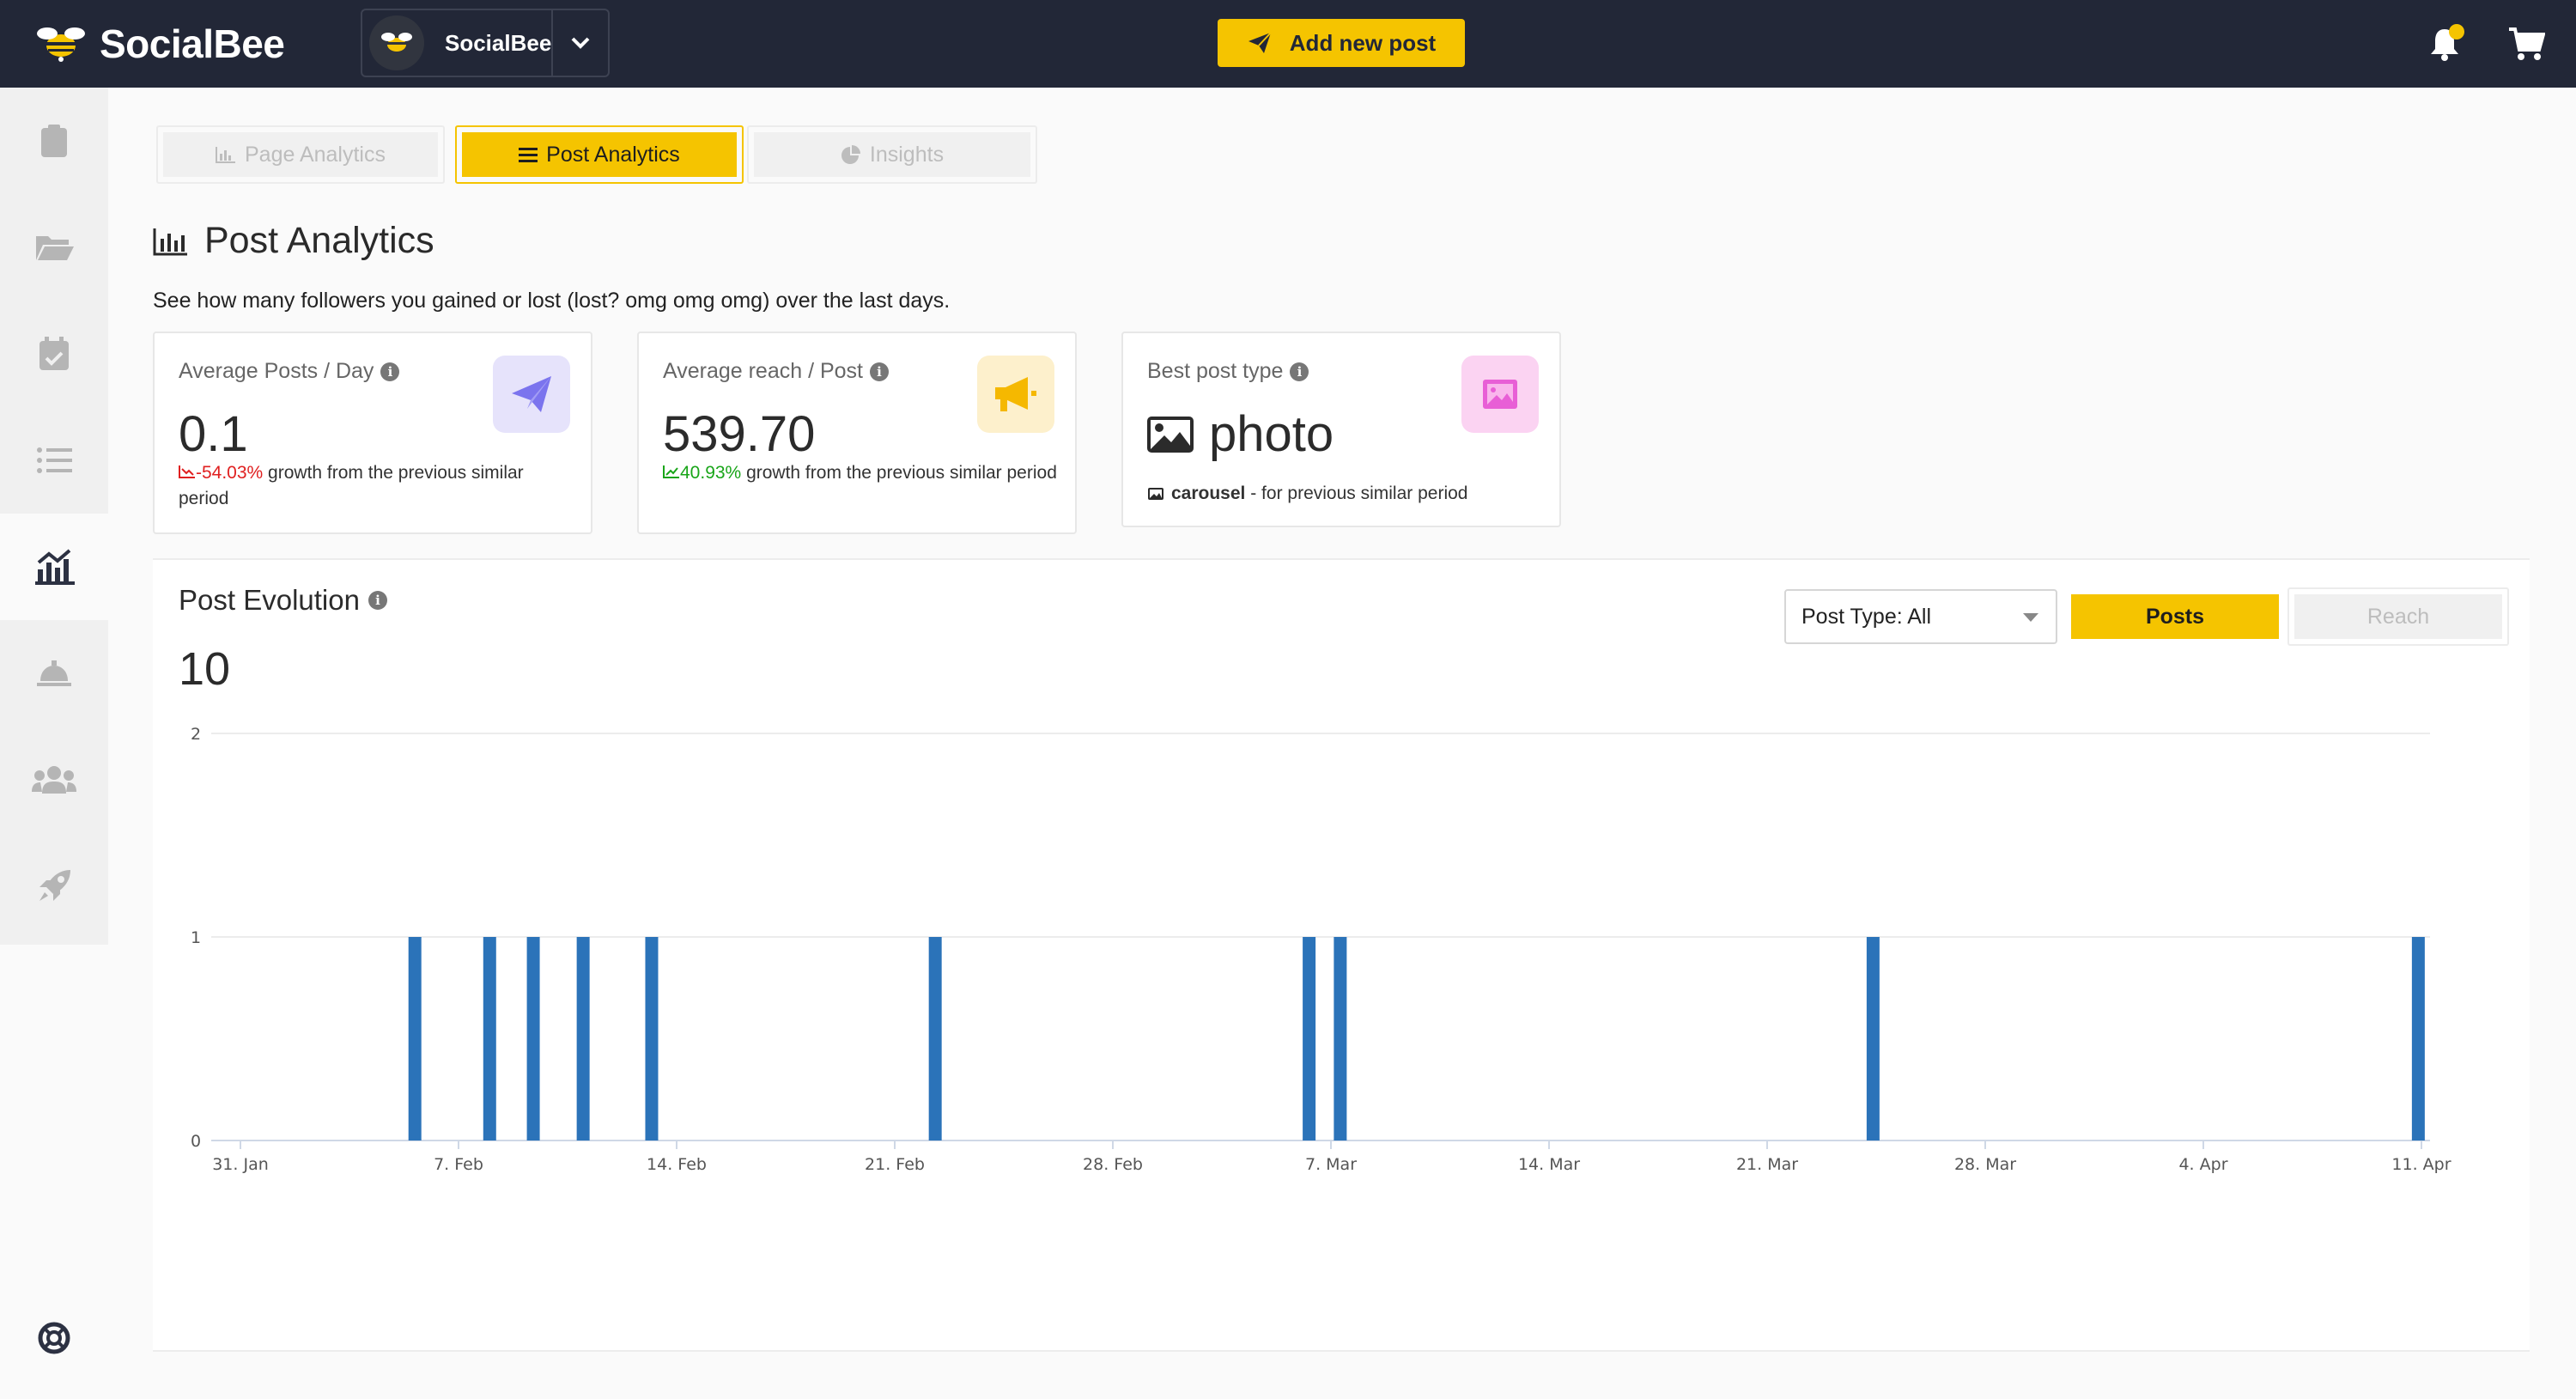 Image resolution: width=2576 pixels, height=1399 pixels. What do you see at coordinates (613, 154) in the screenshot?
I see `tab-post-analytics-label: Post Analytics` at bounding box center [613, 154].